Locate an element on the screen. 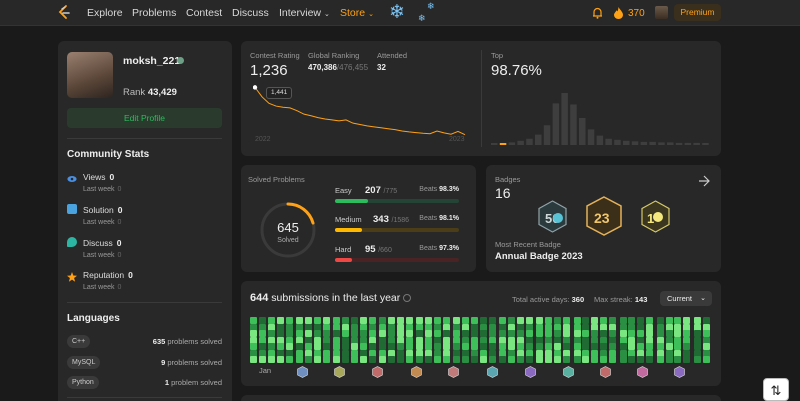 The image size is (800, 401). bell-icon is located at coordinates (597, 13).